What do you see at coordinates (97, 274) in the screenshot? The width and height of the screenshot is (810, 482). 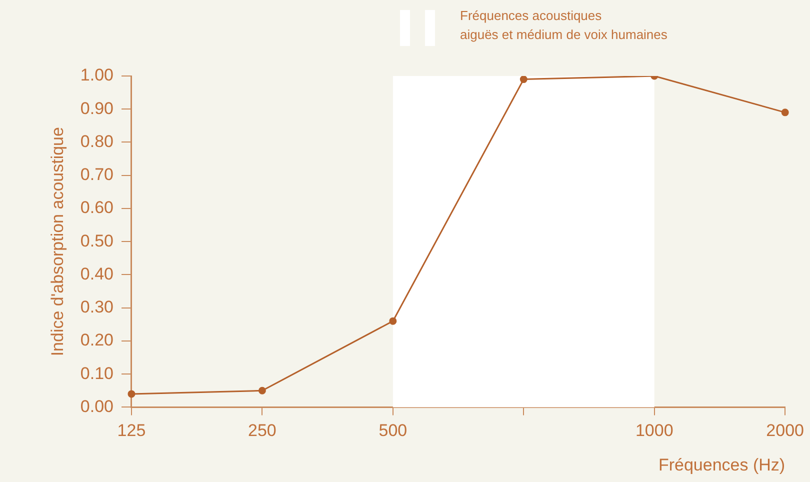 I see `y-tick-label: 0.40` at bounding box center [97, 274].